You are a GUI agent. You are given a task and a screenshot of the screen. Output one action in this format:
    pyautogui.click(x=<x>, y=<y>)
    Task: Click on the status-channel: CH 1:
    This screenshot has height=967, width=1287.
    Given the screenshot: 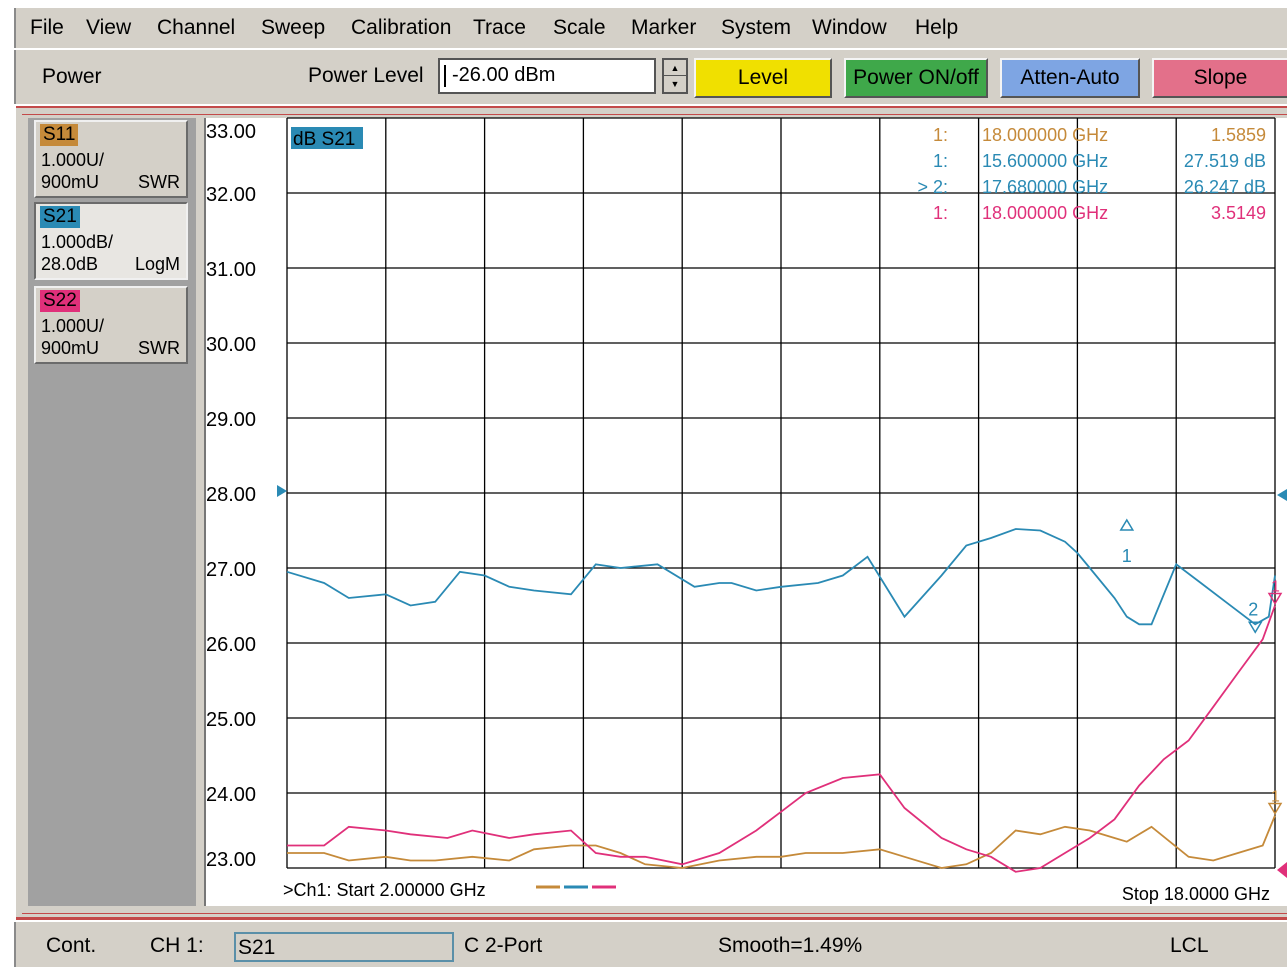 What is the action you would take?
    pyautogui.click(x=177, y=945)
    